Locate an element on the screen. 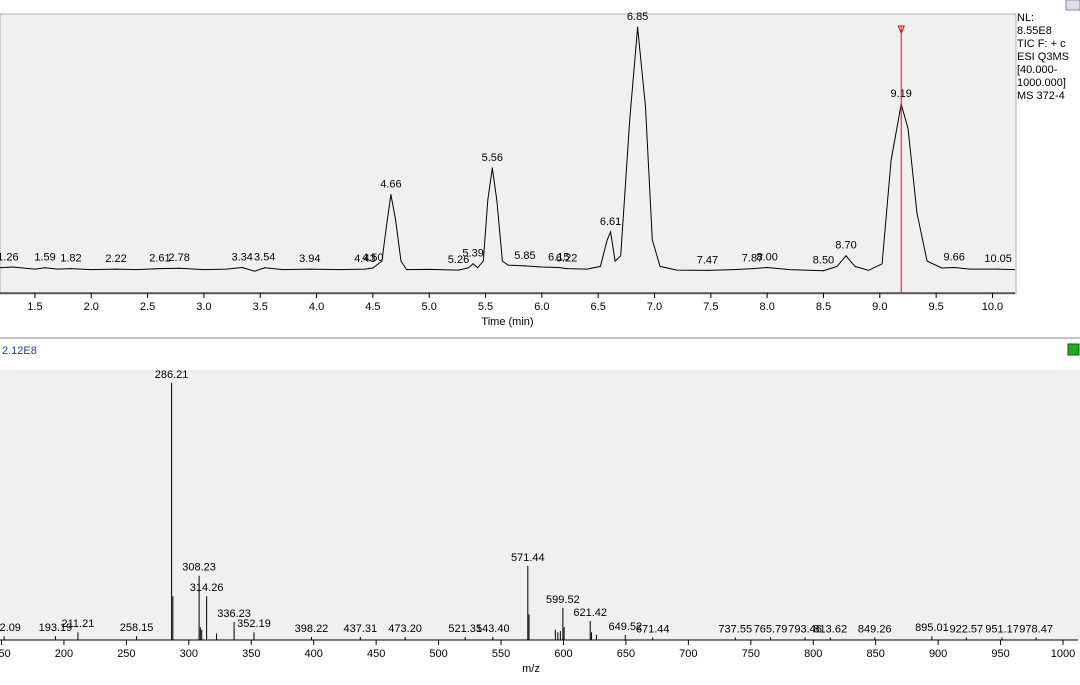  peak-label: 7.87 is located at coordinates (752, 258).